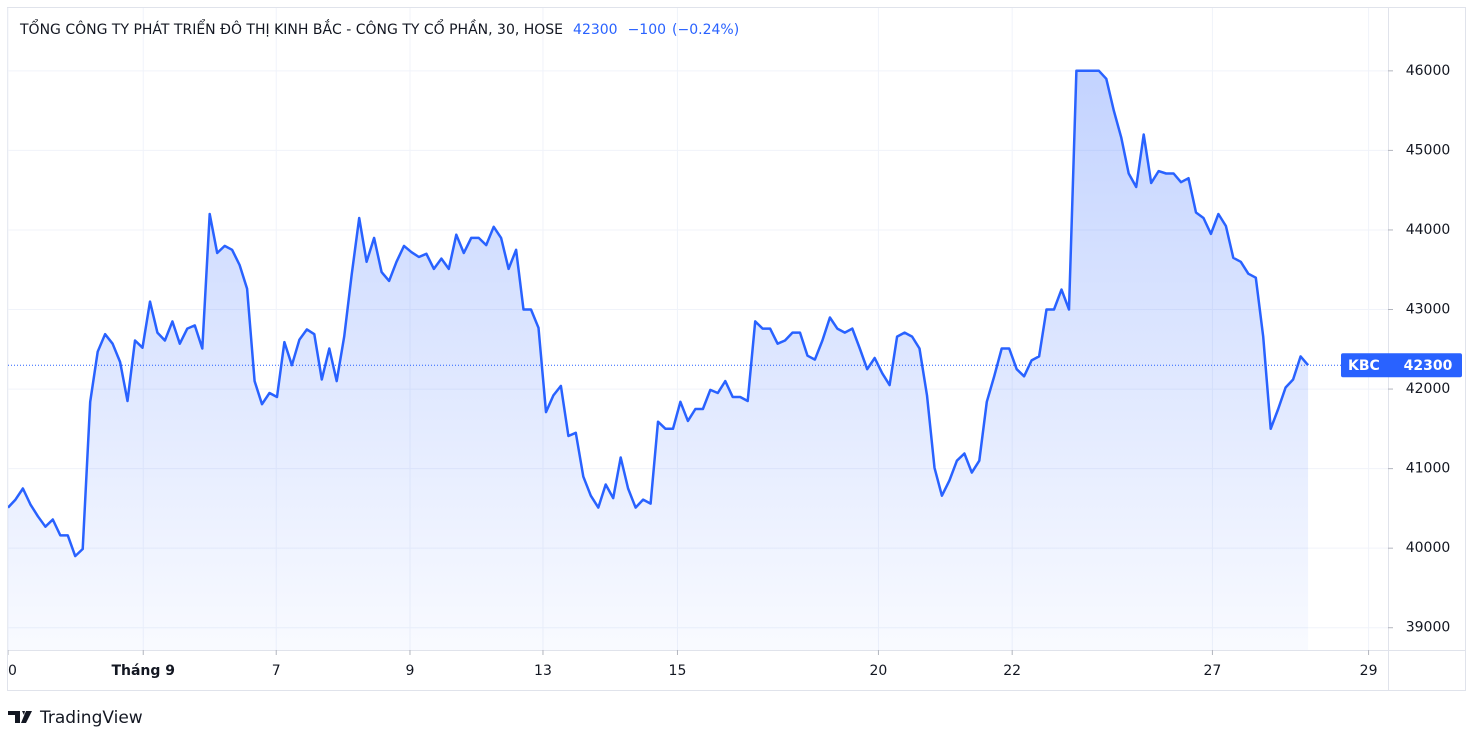 Image resolution: width=1481 pixels, height=744 pixels. I want to click on brand: TradingView, so click(91, 718).